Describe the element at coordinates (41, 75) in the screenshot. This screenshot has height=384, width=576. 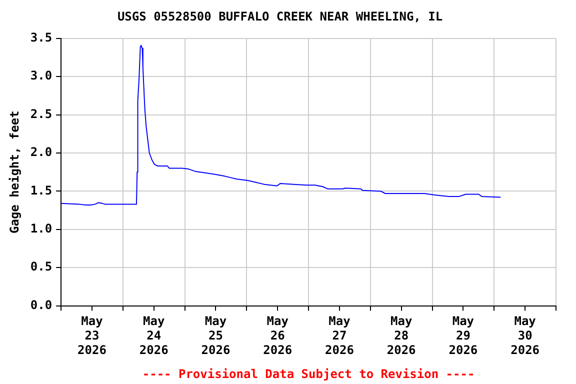
I see `y-tick-label: 3.0` at that location.